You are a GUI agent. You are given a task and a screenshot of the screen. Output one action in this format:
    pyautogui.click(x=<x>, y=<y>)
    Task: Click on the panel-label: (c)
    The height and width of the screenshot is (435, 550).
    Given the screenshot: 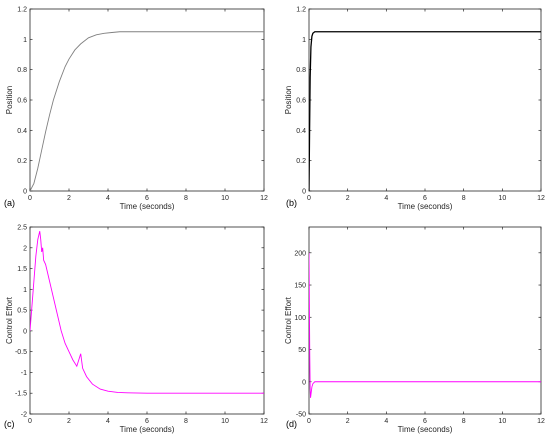 What is the action you would take?
    pyautogui.click(x=9, y=424)
    